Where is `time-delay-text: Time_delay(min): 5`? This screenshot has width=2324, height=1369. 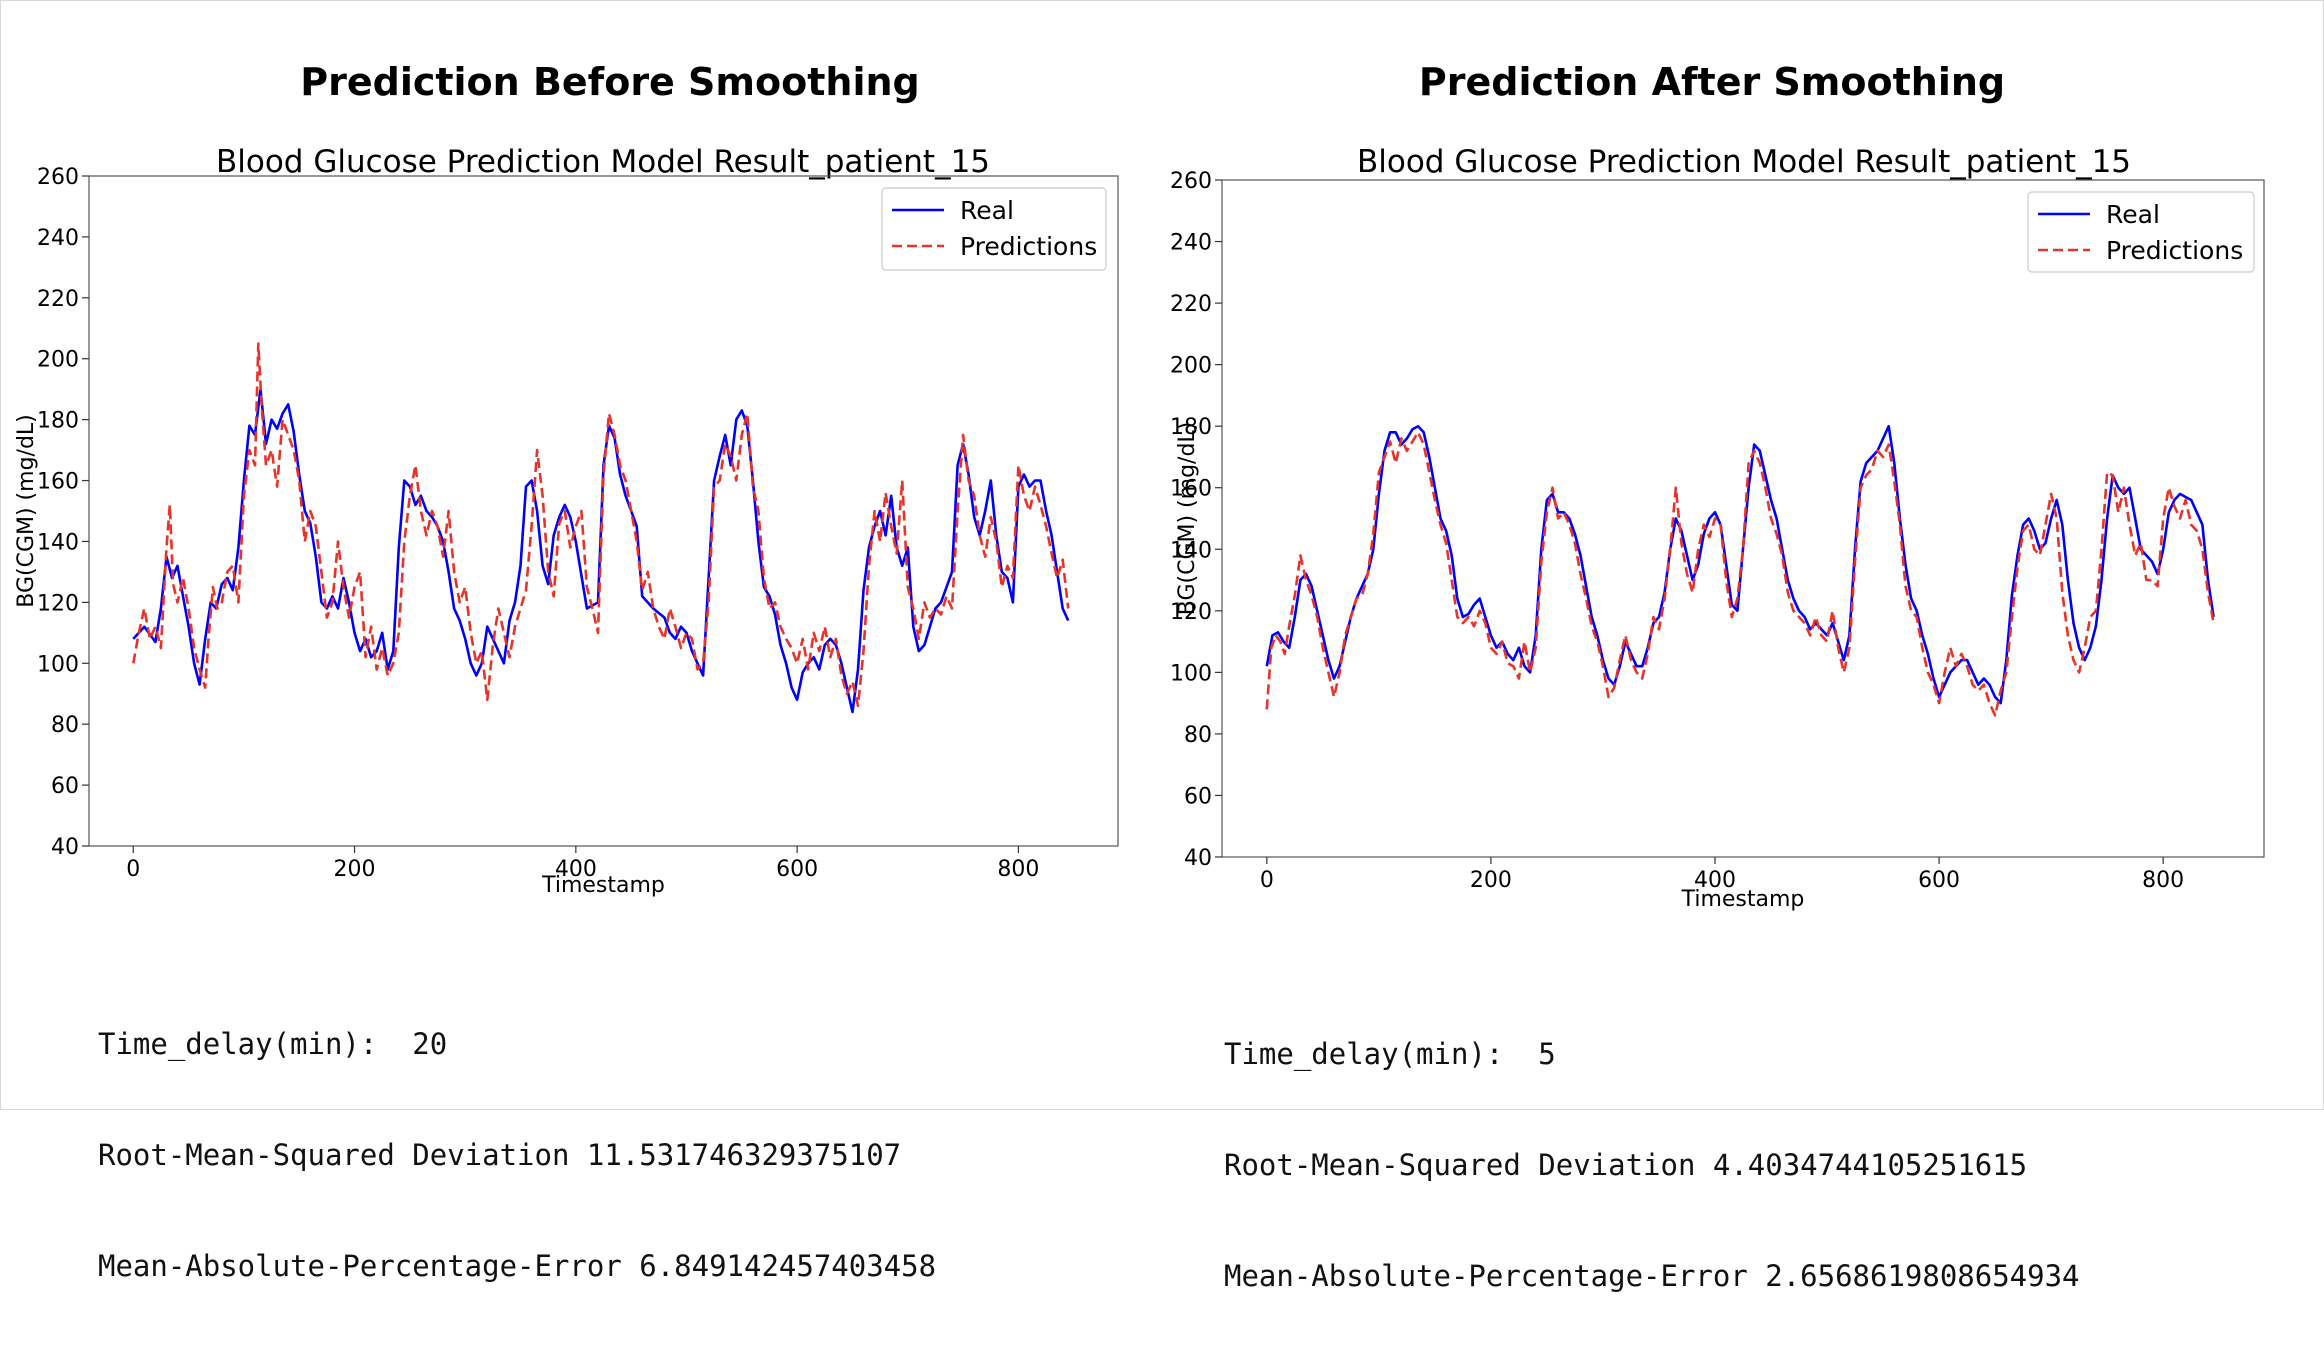 time-delay-text: Time_delay(min): 5 is located at coordinates (1390, 1054).